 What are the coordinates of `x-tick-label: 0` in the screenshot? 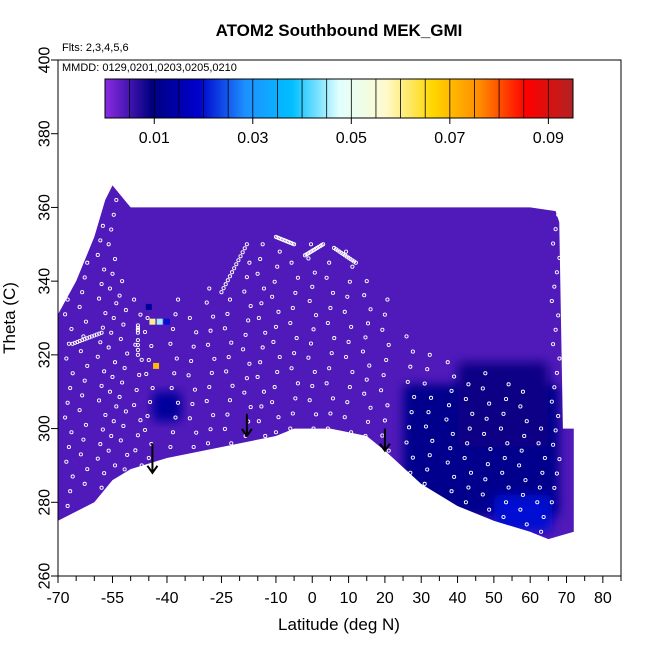 It's located at (312, 598).